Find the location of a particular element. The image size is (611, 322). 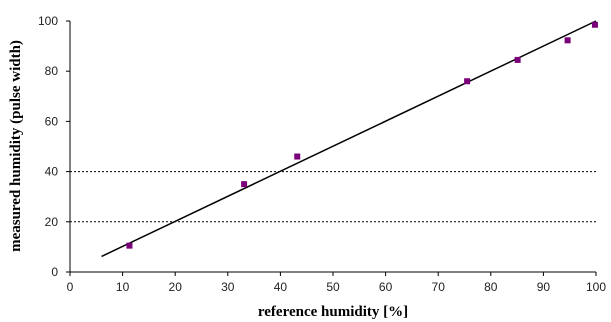

x-tick-label: 70 is located at coordinates (439, 287).